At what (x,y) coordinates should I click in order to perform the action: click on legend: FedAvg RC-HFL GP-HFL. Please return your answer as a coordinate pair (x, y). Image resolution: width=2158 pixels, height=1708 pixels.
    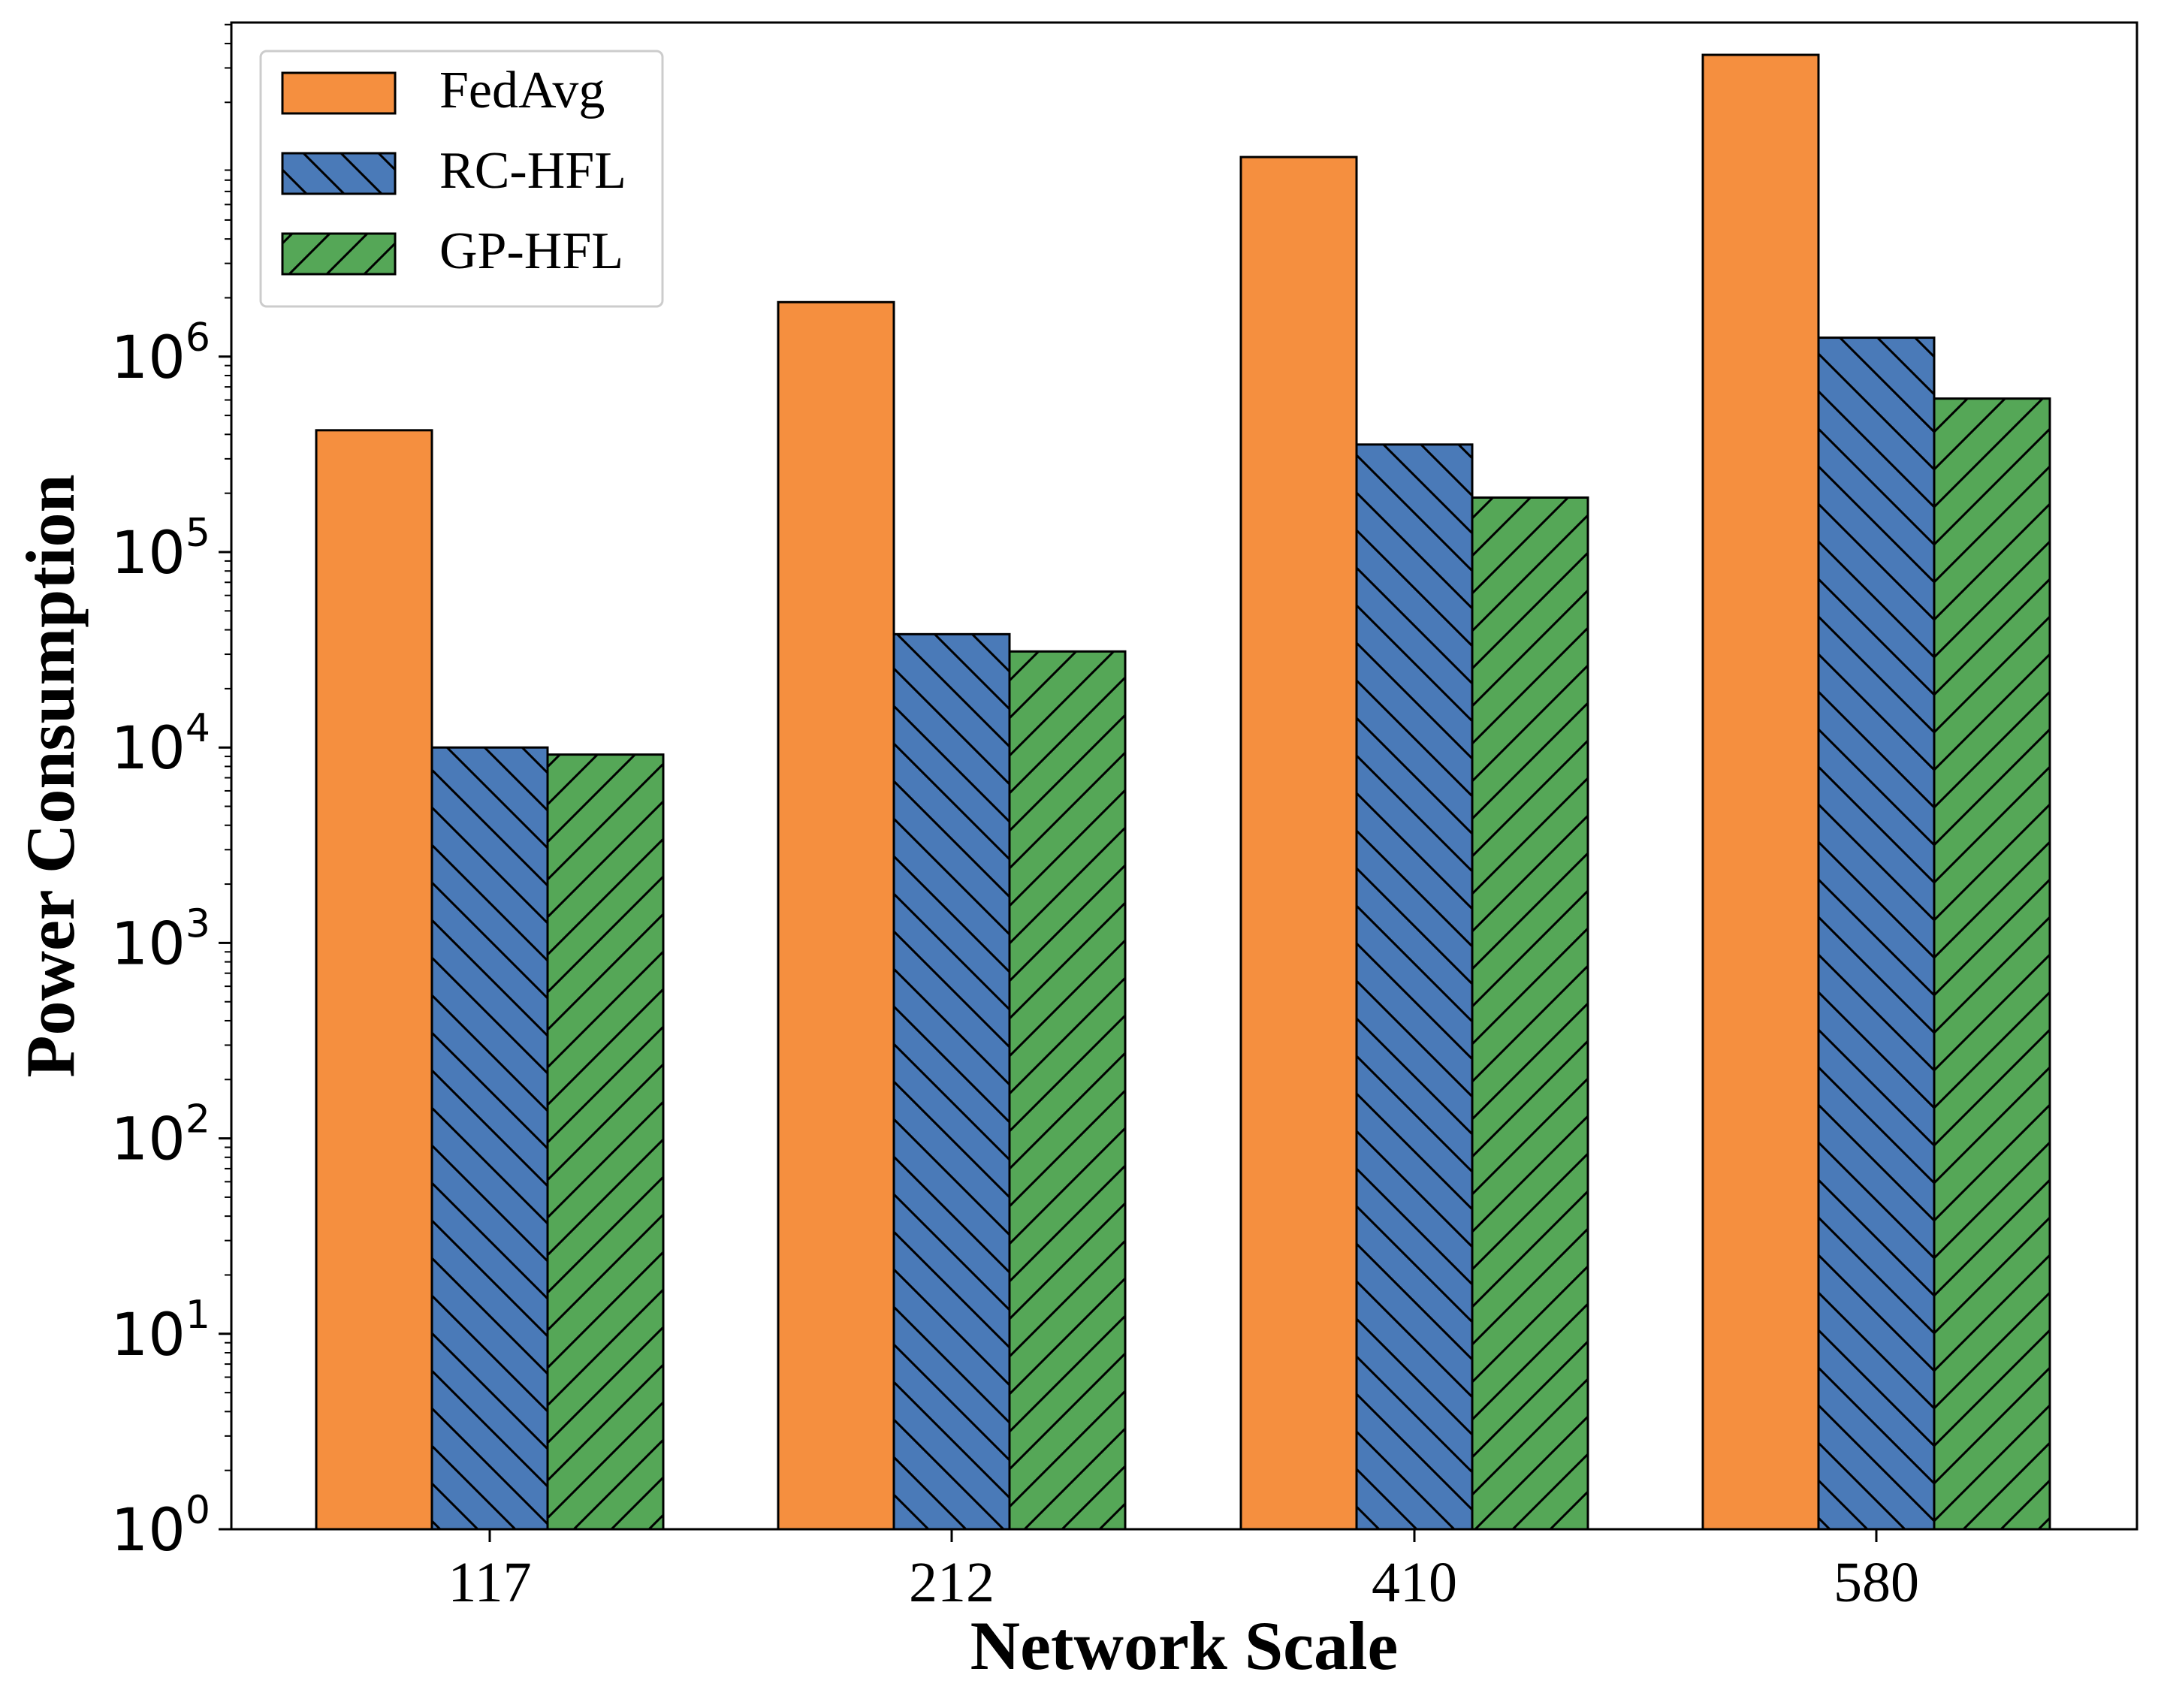
    Looking at the image, I should click on (461, 179).